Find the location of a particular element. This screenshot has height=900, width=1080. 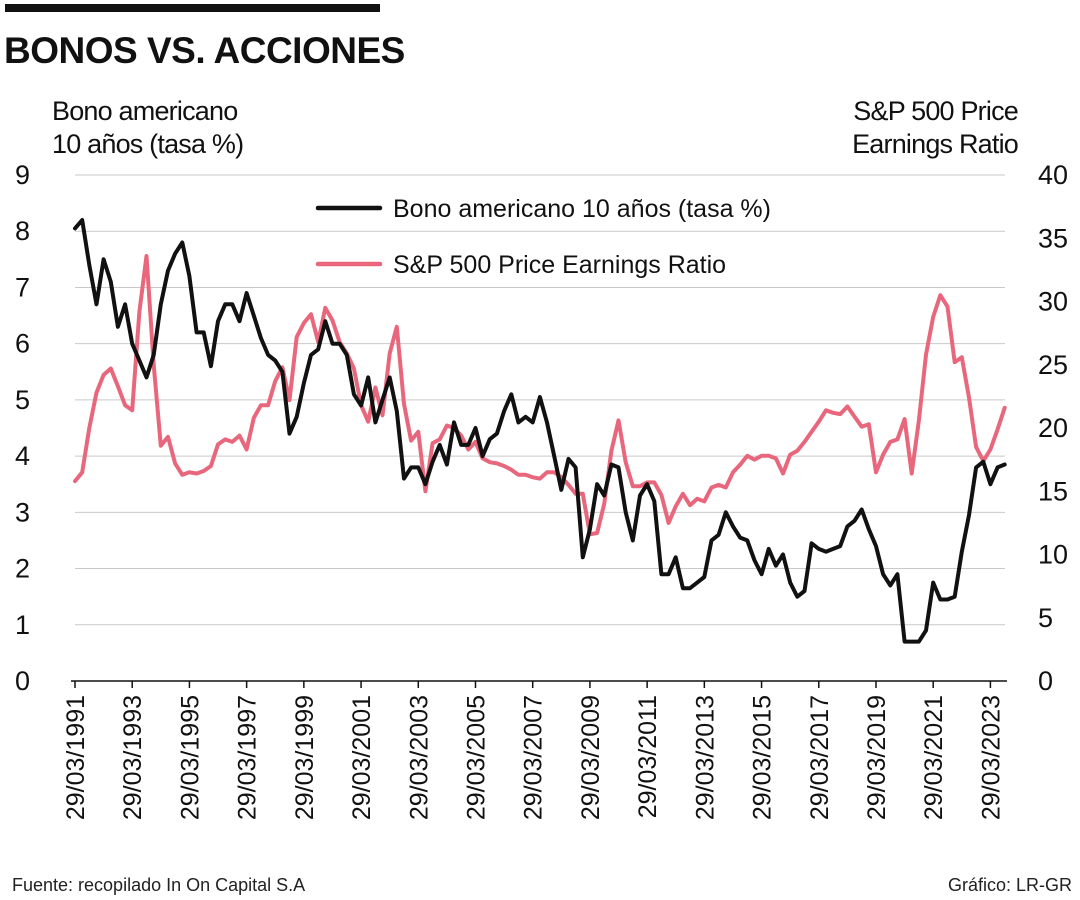

x-tick-label: 29/03/1995 is located at coordinates (190, 757).